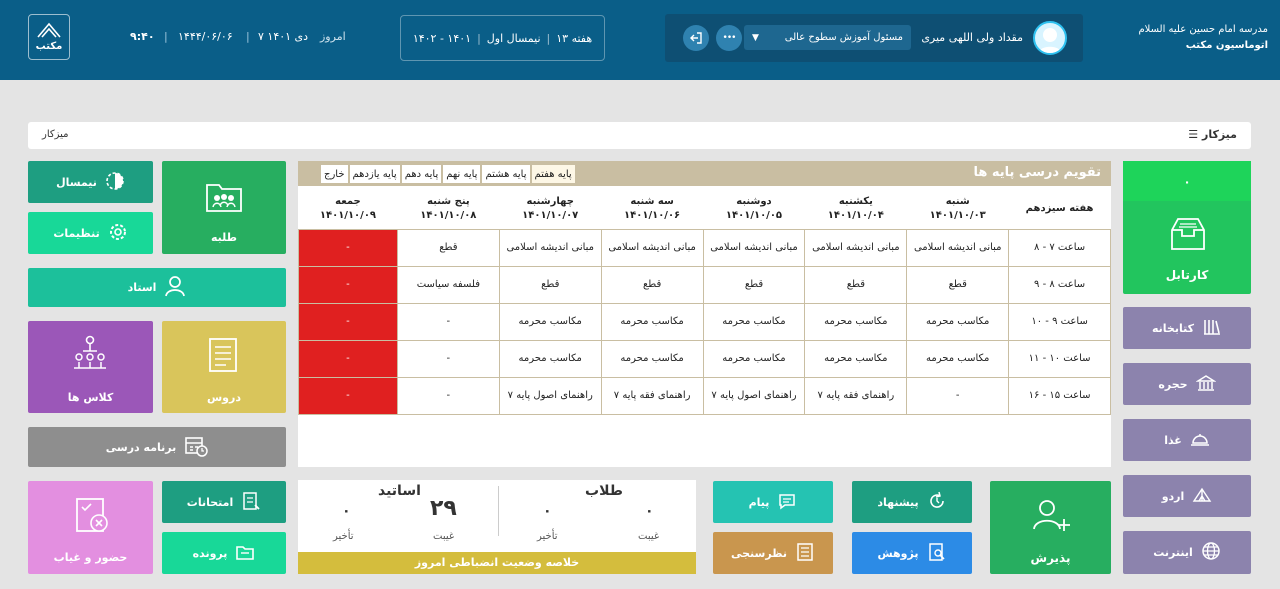  What do you see at coordinates (1203, 29) in the screenshot?
I see `school-title: مدرسه امام حسین علیه السلام` at bounding box center [1203, 29].